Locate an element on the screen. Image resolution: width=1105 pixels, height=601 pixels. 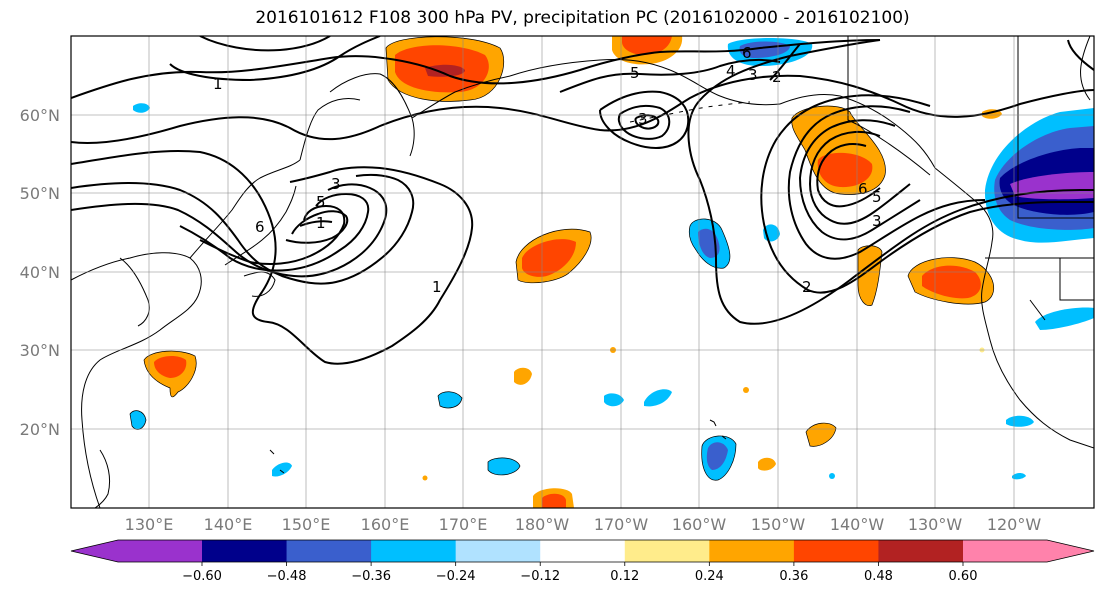
colorbar-tick-label: 0.36 is located at coordinates (793, 576).